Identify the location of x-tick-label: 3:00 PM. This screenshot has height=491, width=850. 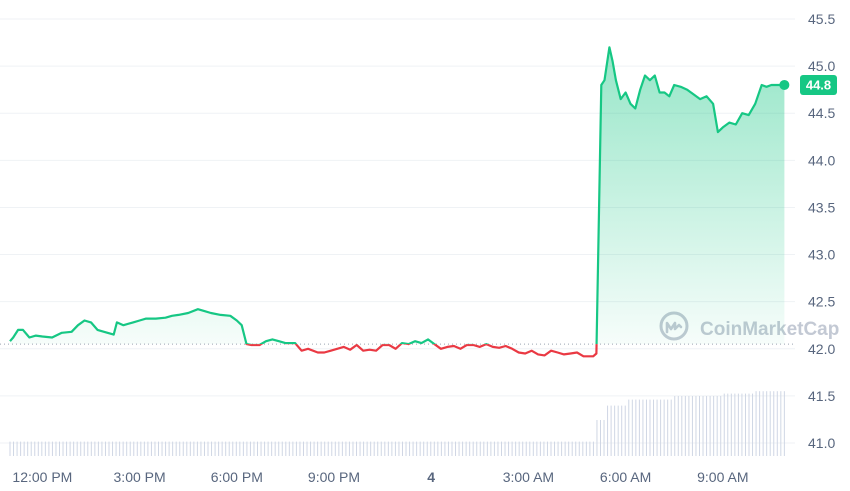
(140, 477).